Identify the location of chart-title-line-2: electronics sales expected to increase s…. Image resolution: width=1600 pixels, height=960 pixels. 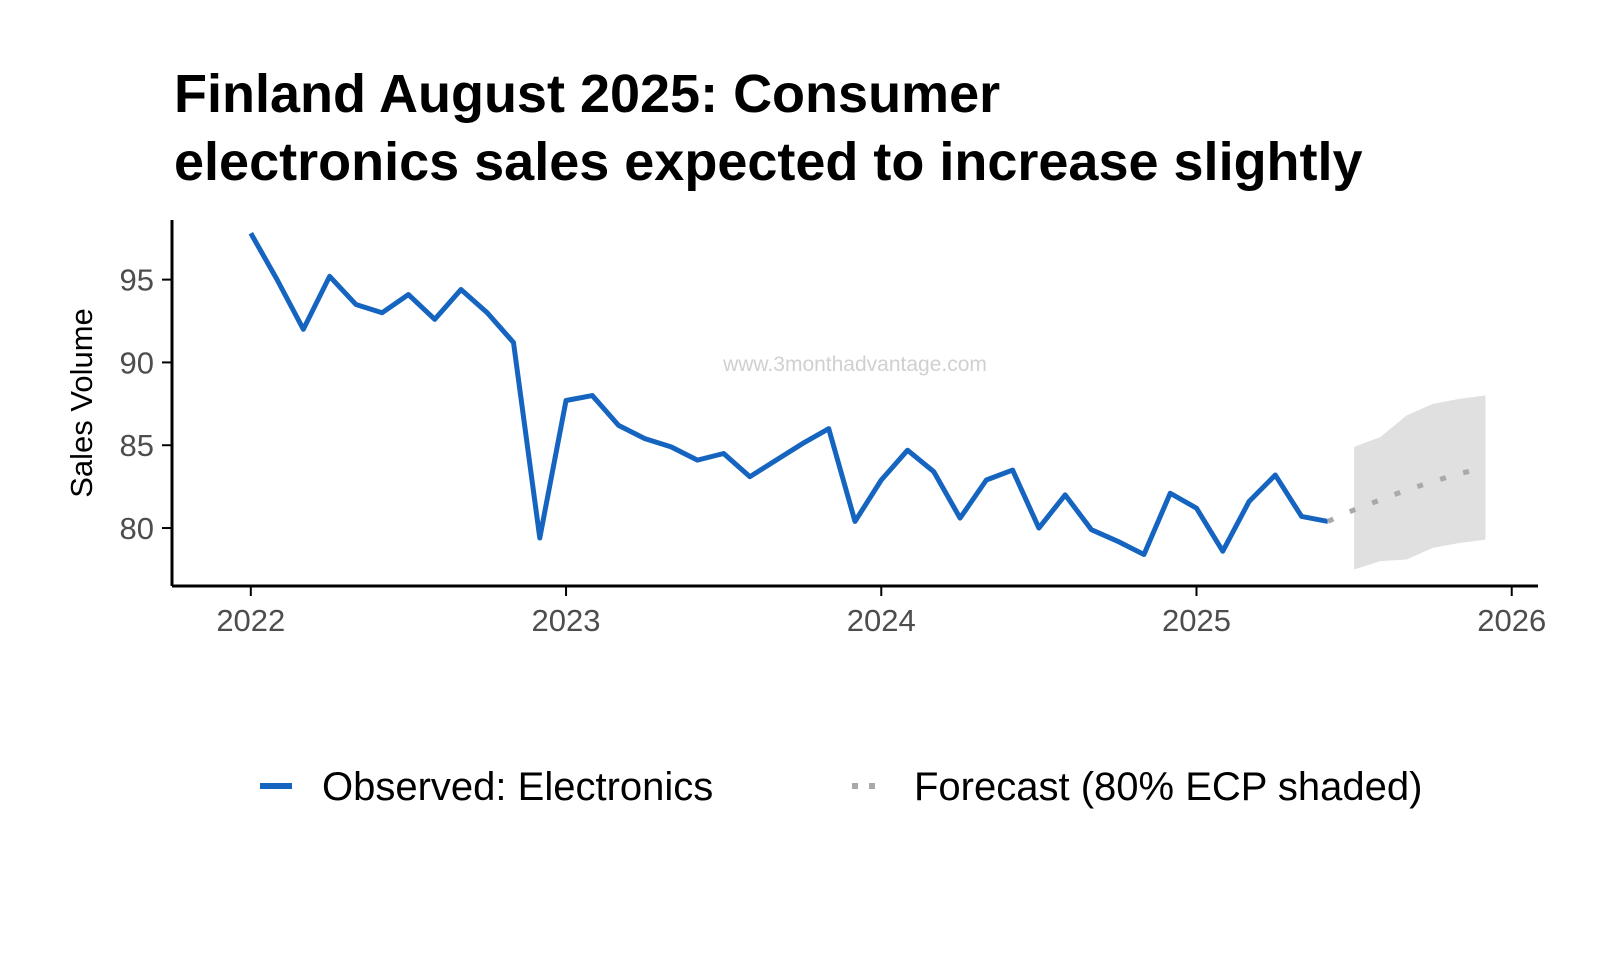
(768, 162).